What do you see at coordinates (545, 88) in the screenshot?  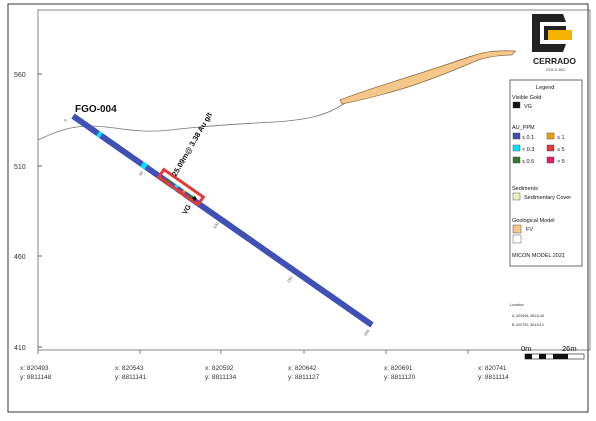 I see `legend-title: Legend` at bounding box center [545, 88].